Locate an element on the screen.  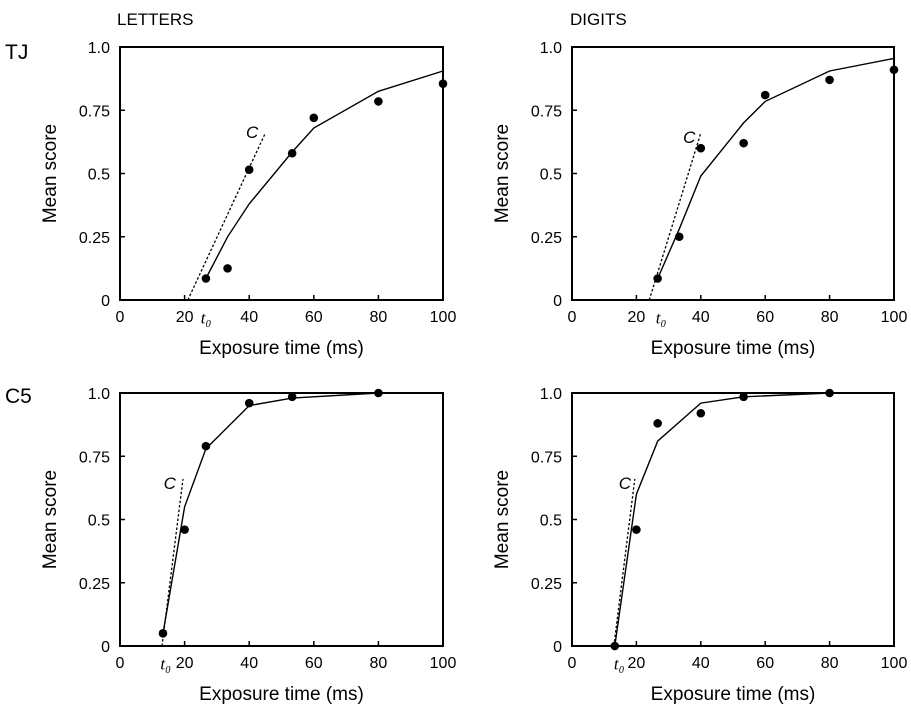
row-label-c5: C5 is located at coordinates (18, 396).